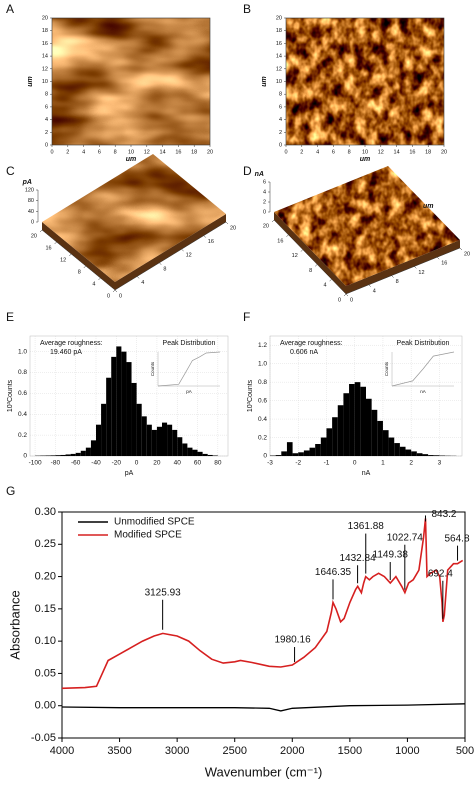  I want to click on inset-x-label: pA, so click(189, 391).